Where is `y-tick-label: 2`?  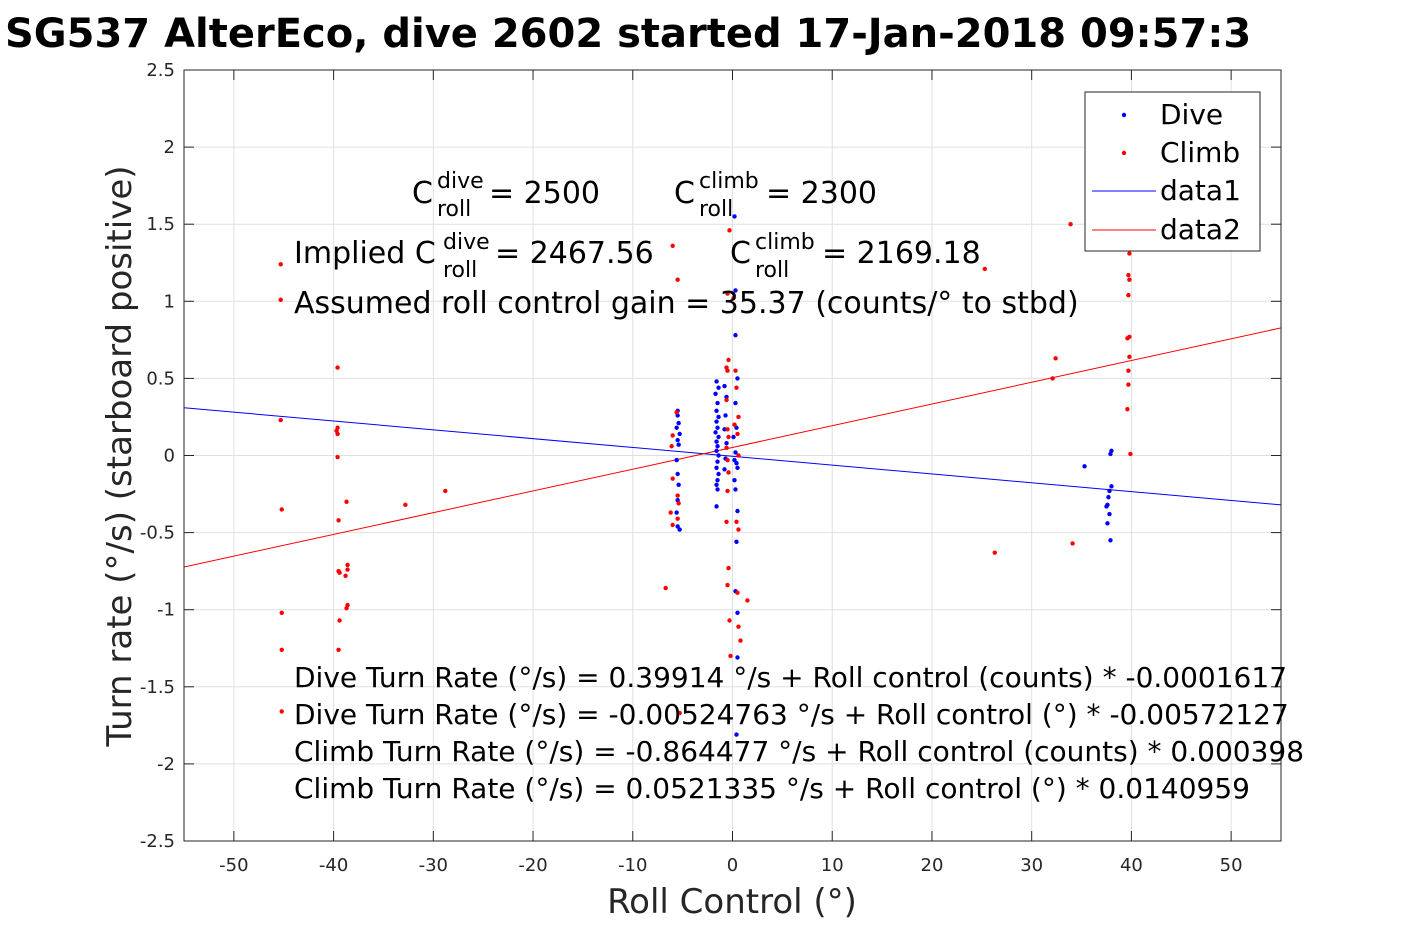 y-tick-label: 2 is located at coordinates (169, 147).